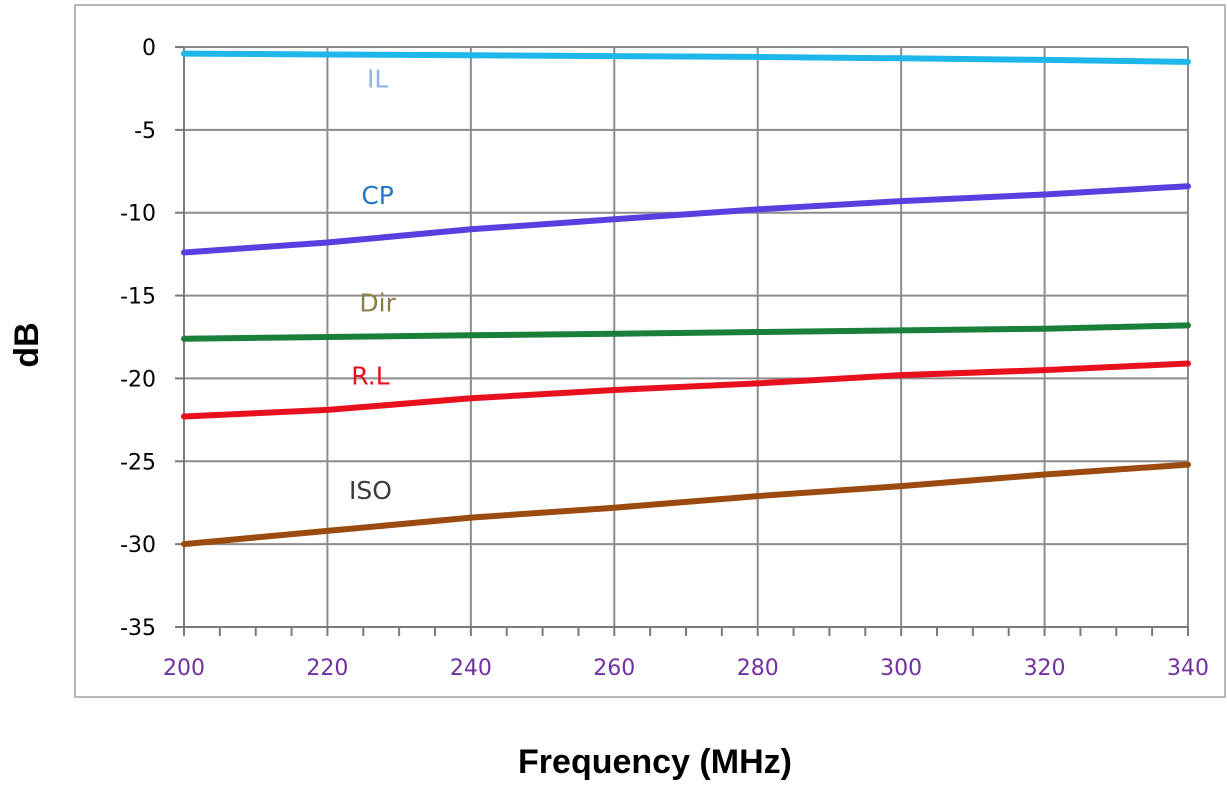 The height and width of the screenshot is (785, 1227). What do you see at coordinates (377, 195) in the screenshot?
I see `series-label: CP` at bounding box center [377, 195].